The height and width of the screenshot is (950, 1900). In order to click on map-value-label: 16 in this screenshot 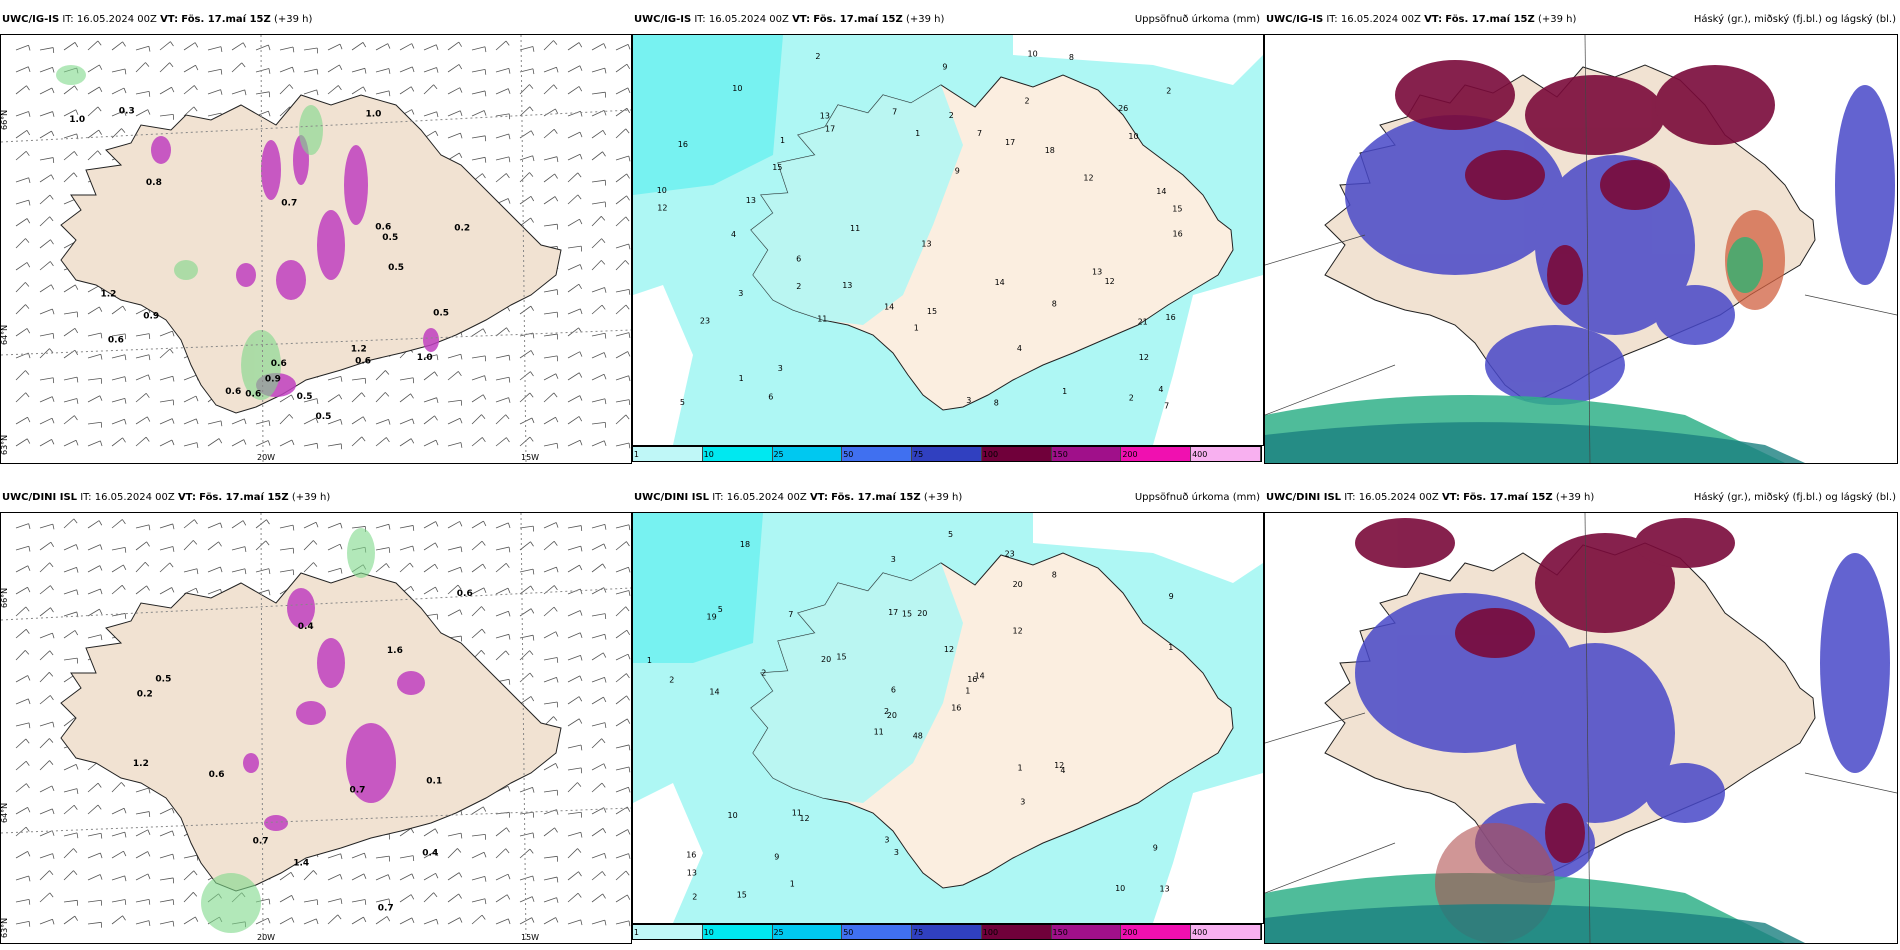, I will do `click(956, 708)`.